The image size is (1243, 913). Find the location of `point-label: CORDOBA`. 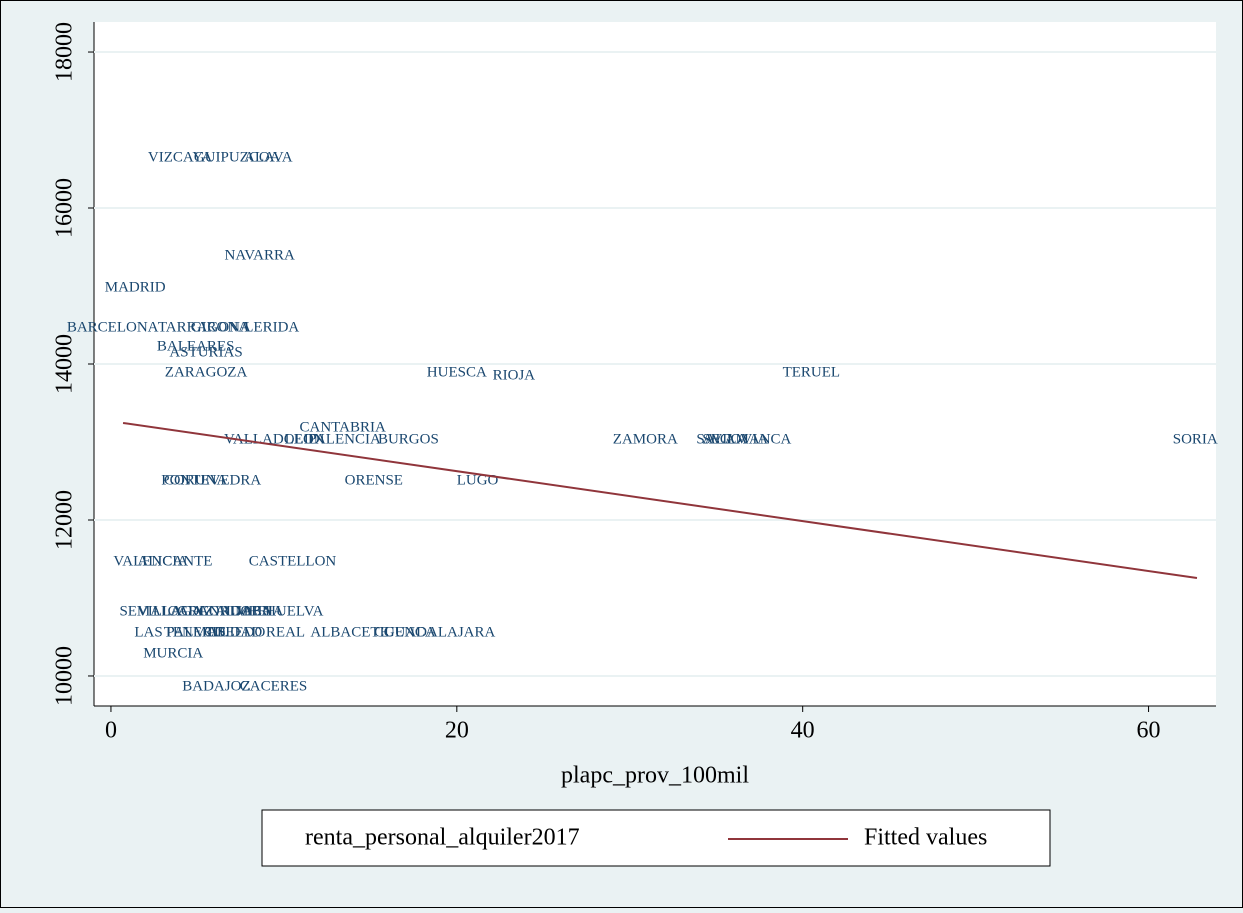

point-label: CORDOBA is located at coordinates (236, 611).